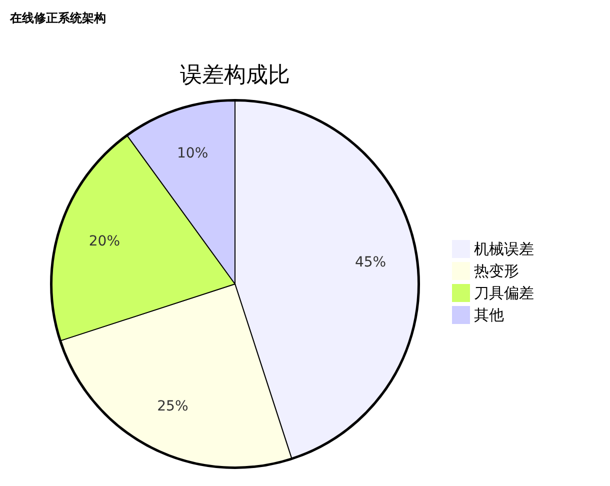  Describe the element at coordinates (504, 249) in the screenshot. I see `slice-label: 机械误差` at that location.